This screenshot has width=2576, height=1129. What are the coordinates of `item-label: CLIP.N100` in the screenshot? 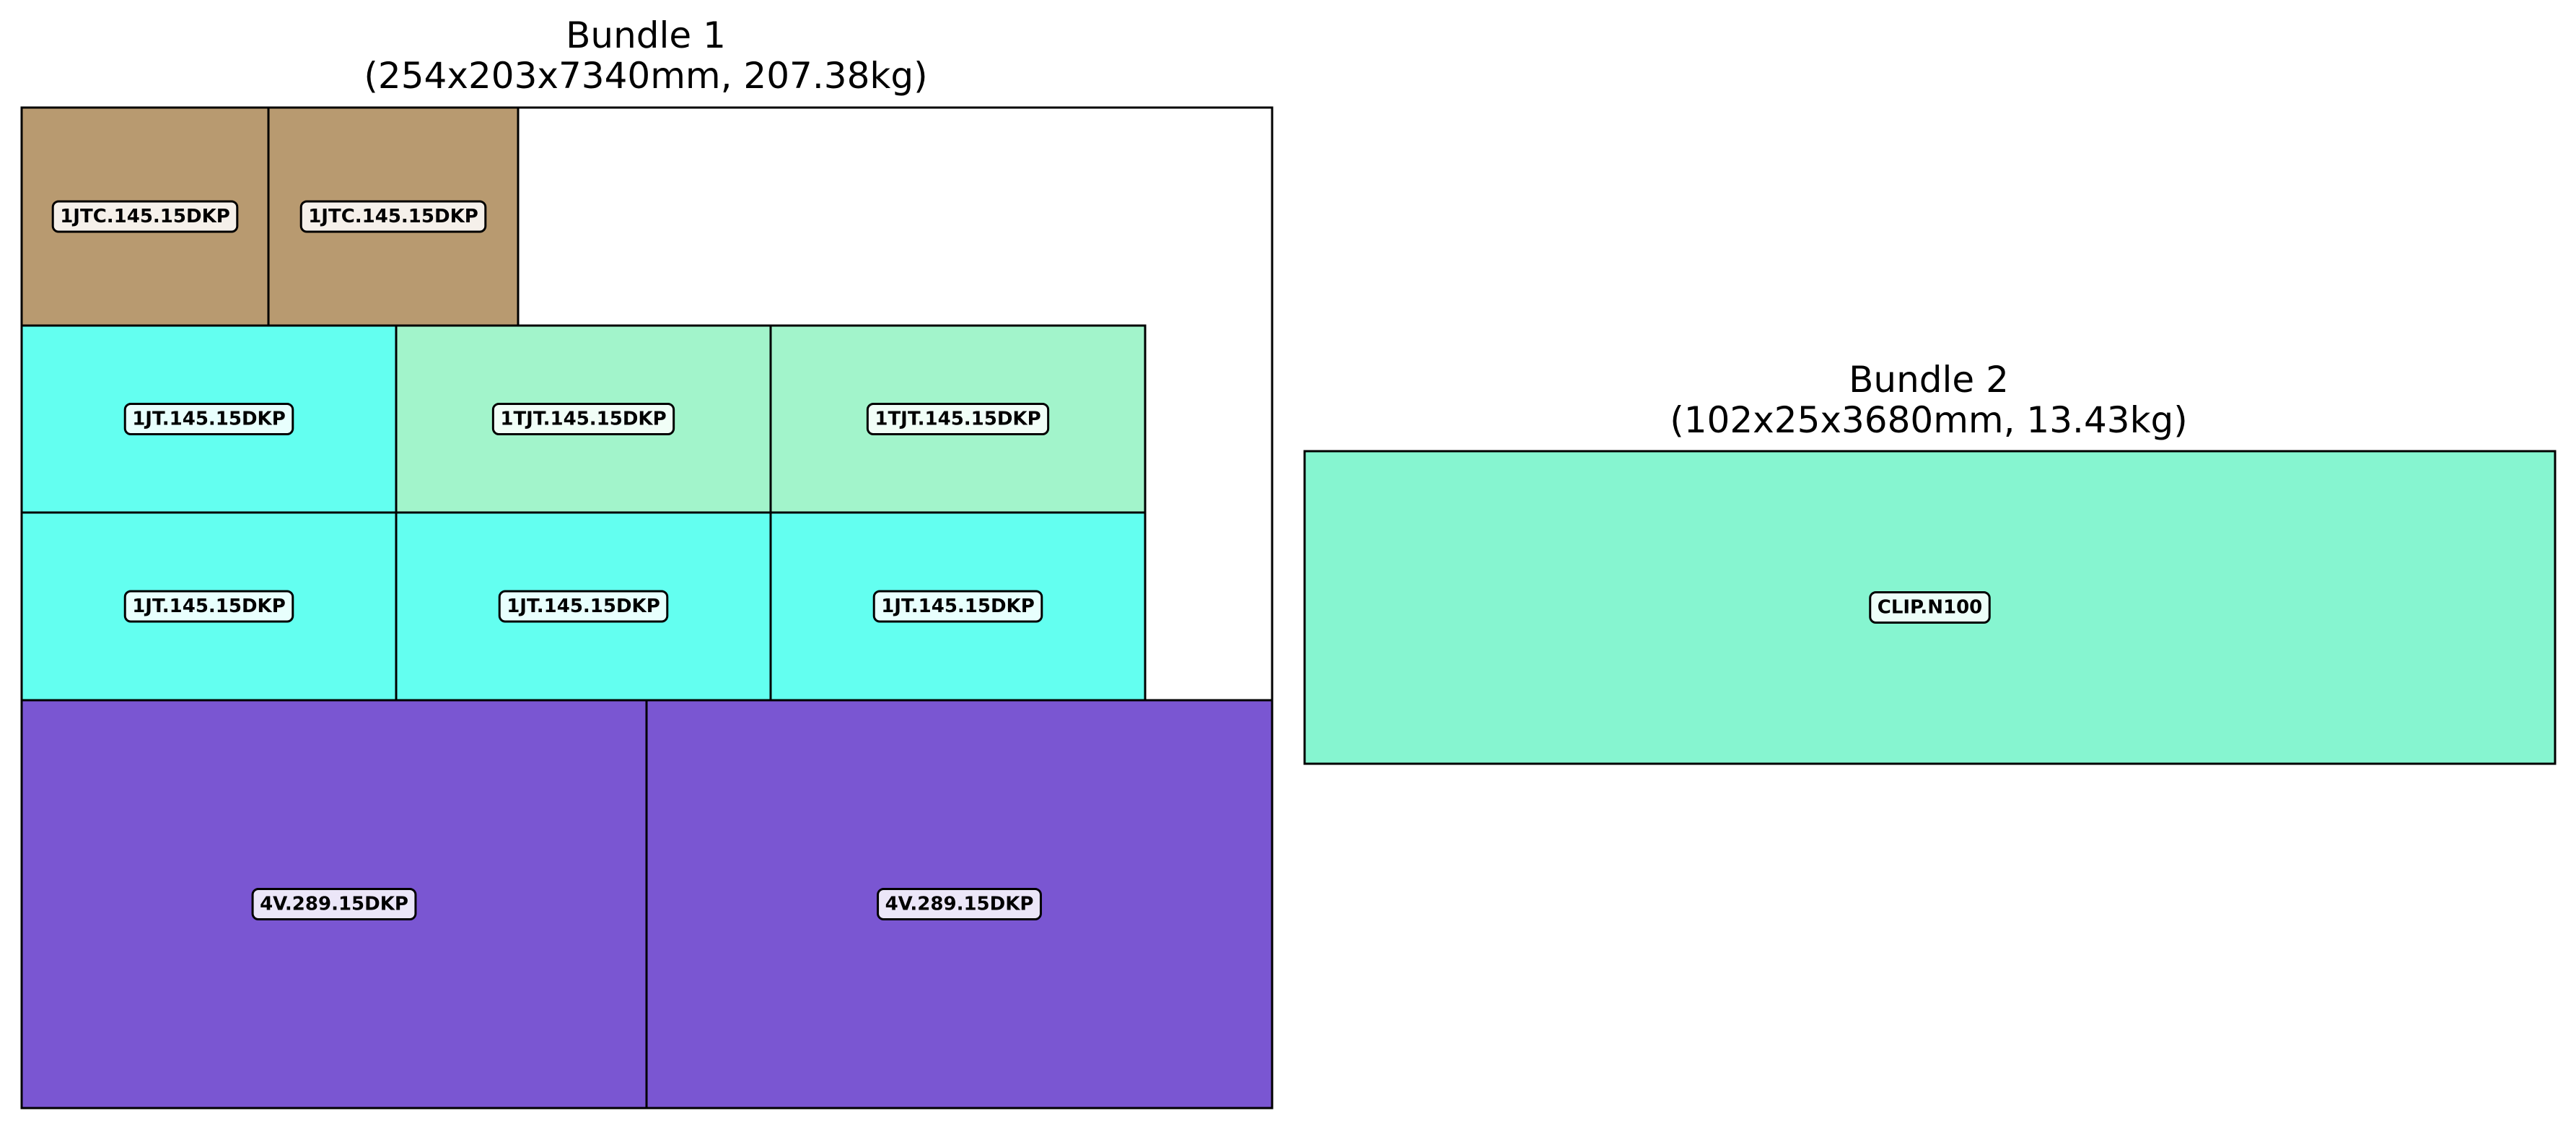 It's located at (1930, 608).